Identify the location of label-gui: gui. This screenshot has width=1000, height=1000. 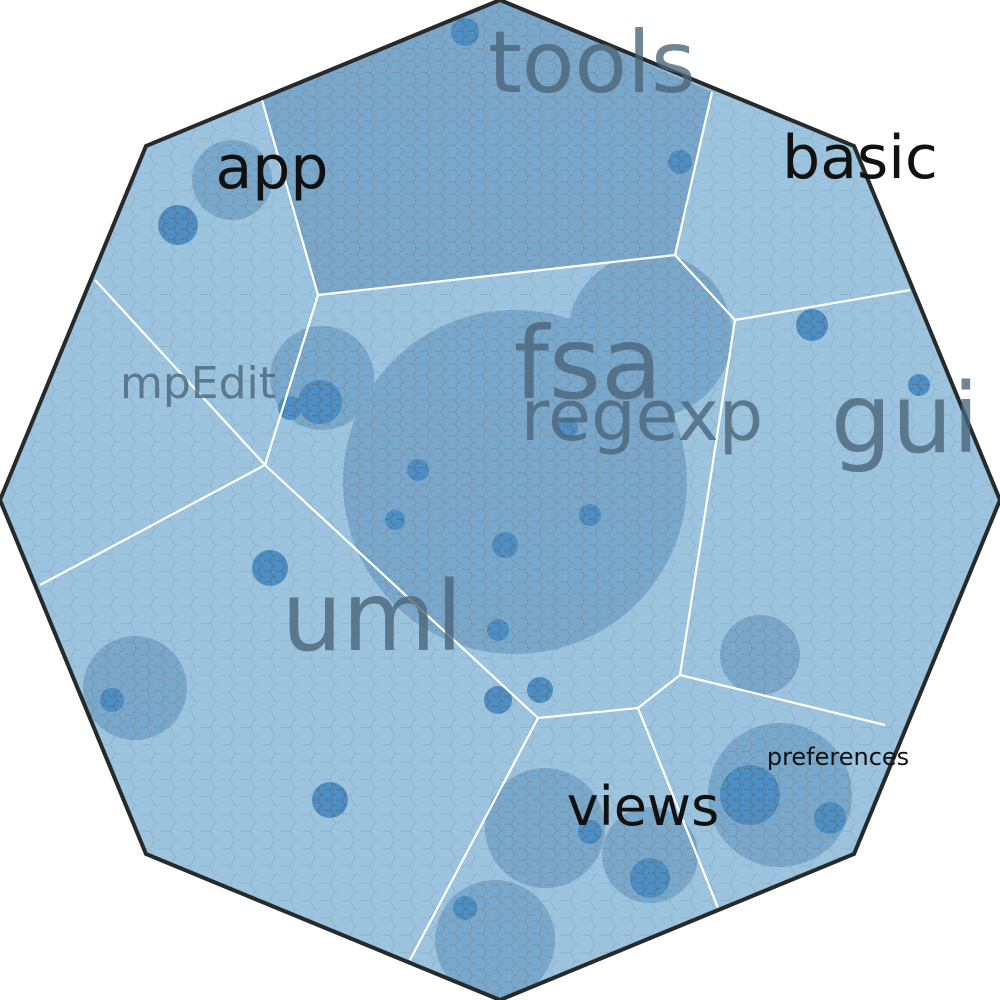
(905, 419).